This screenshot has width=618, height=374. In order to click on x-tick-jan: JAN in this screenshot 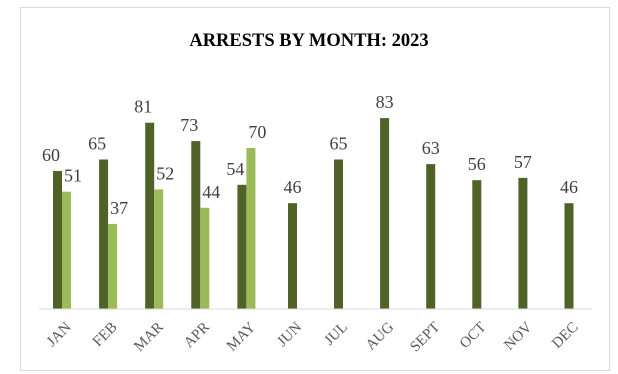, I will do `click(59, 334)`.